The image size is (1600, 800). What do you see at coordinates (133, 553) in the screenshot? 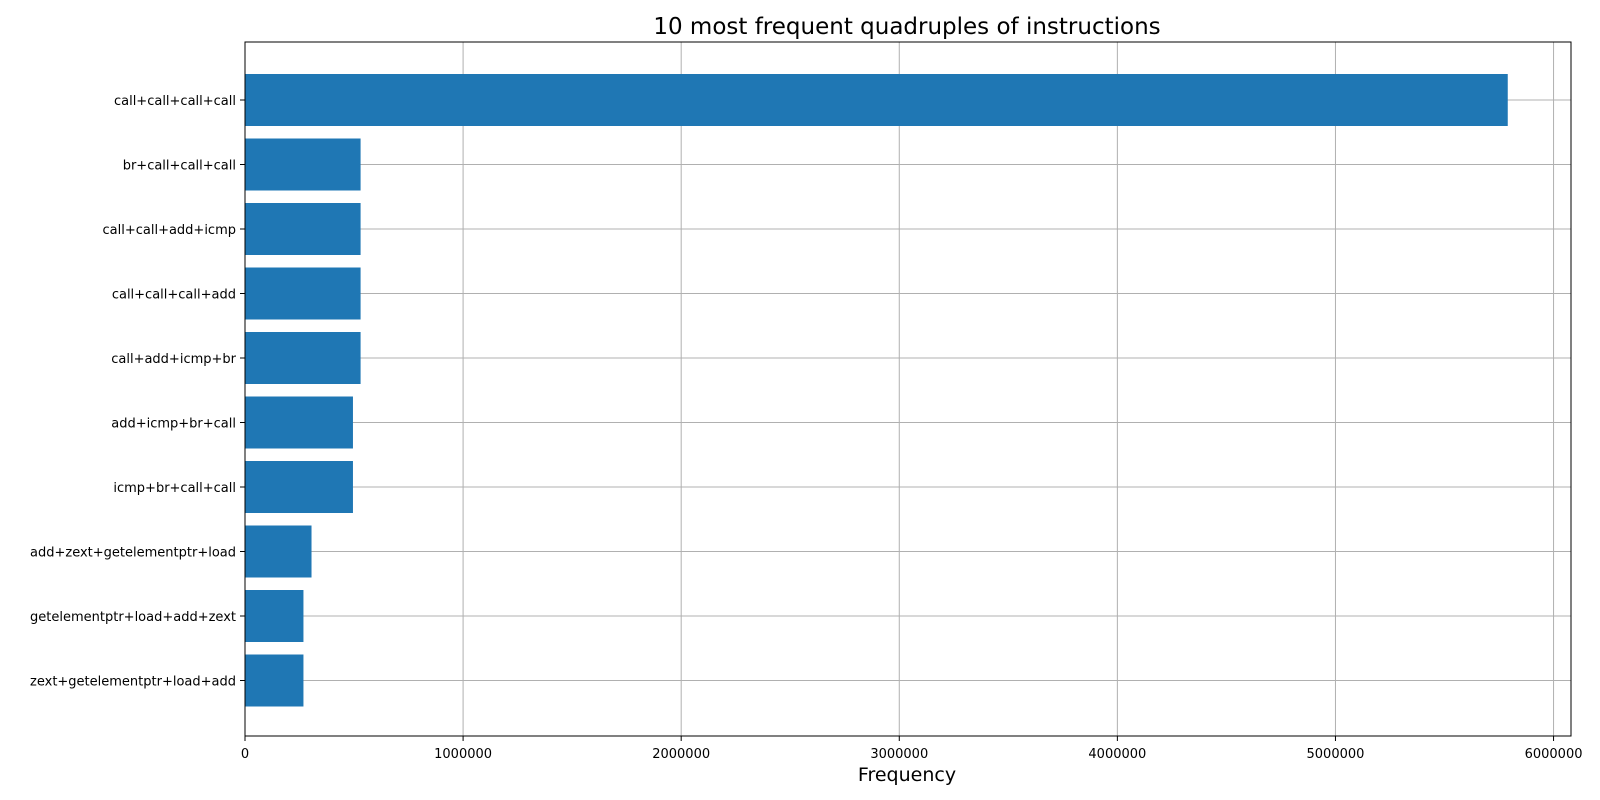
I see `y-tick-label-7: add+zext+getelementptr+load` at bounding box center [133, 553].